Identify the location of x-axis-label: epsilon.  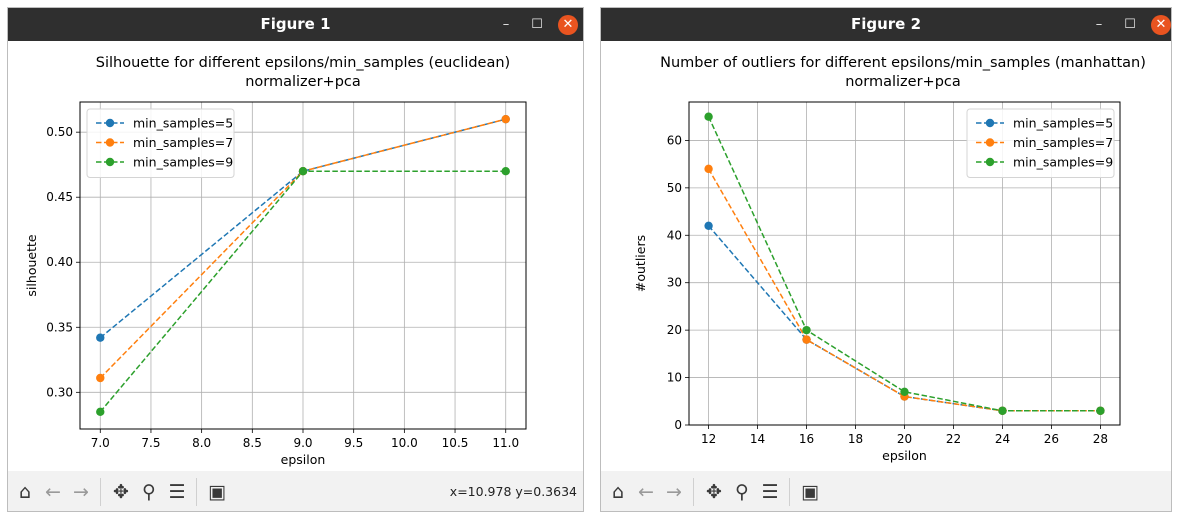
(303, 459).